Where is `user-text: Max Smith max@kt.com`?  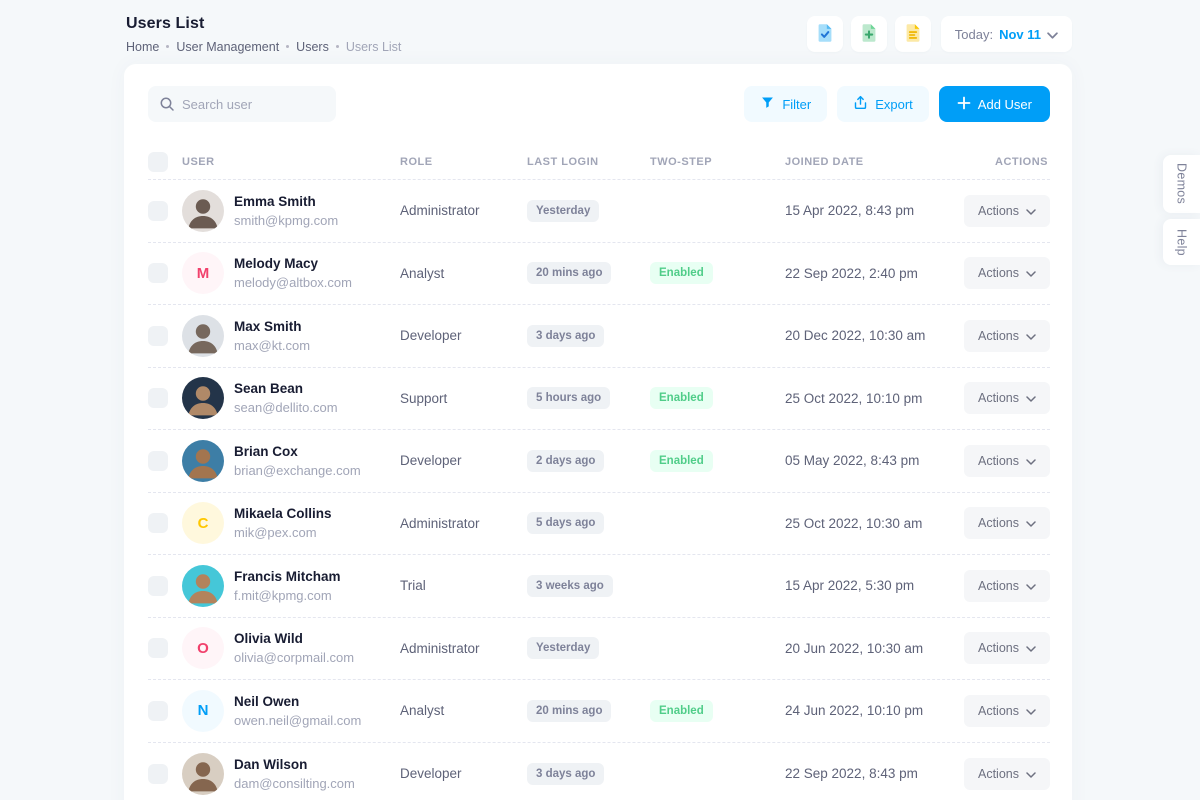
user-text: Max Smith max@kt.com is located at coordinates (272, 336).